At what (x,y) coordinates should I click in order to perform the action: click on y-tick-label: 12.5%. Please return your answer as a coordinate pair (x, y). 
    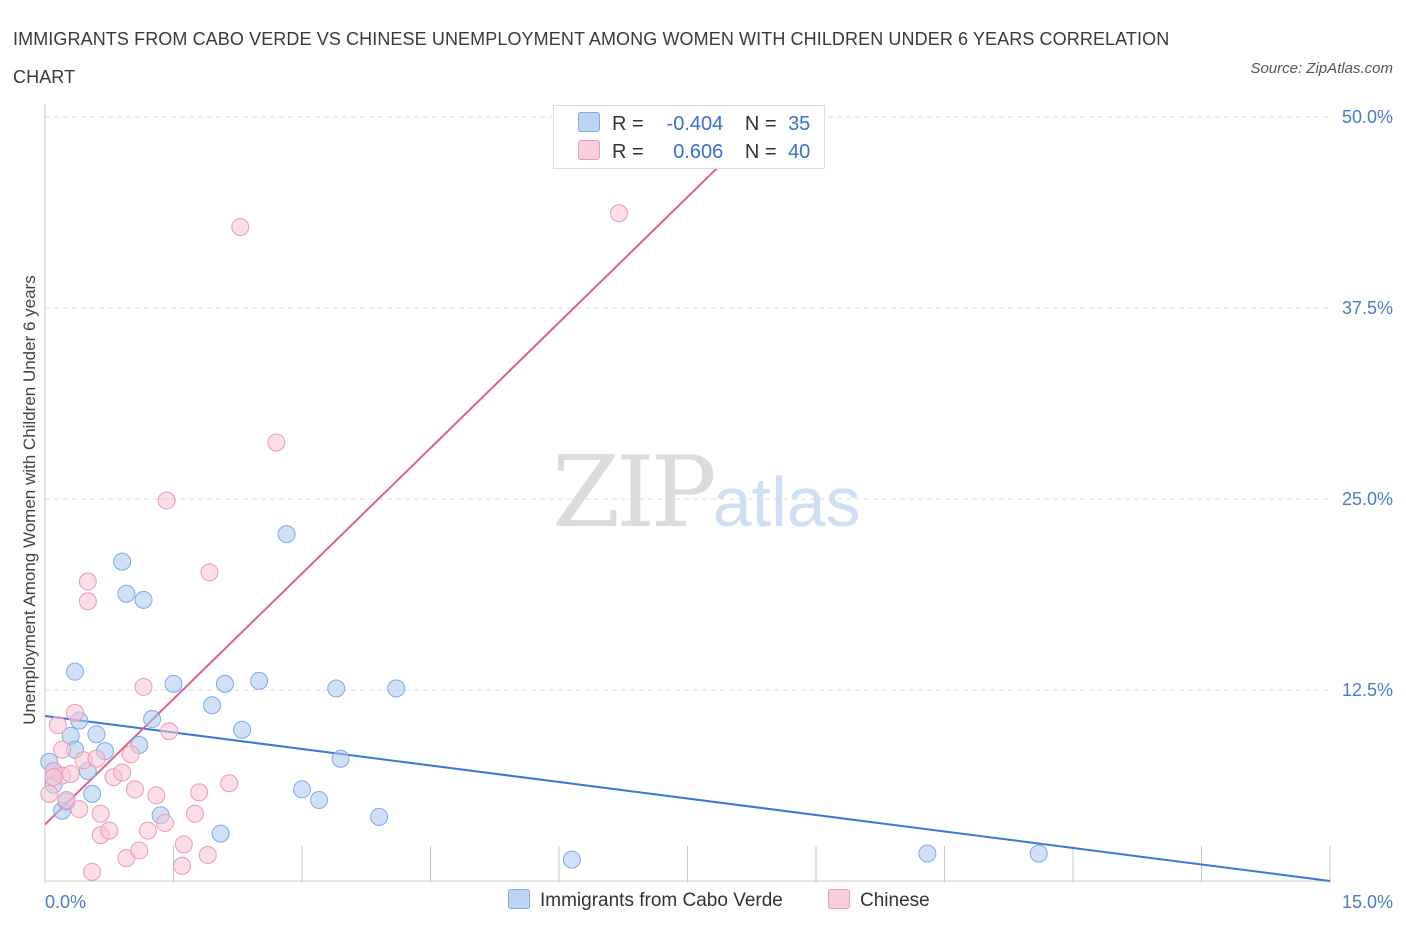
    Looking at the image, I should click on (1367, 690).